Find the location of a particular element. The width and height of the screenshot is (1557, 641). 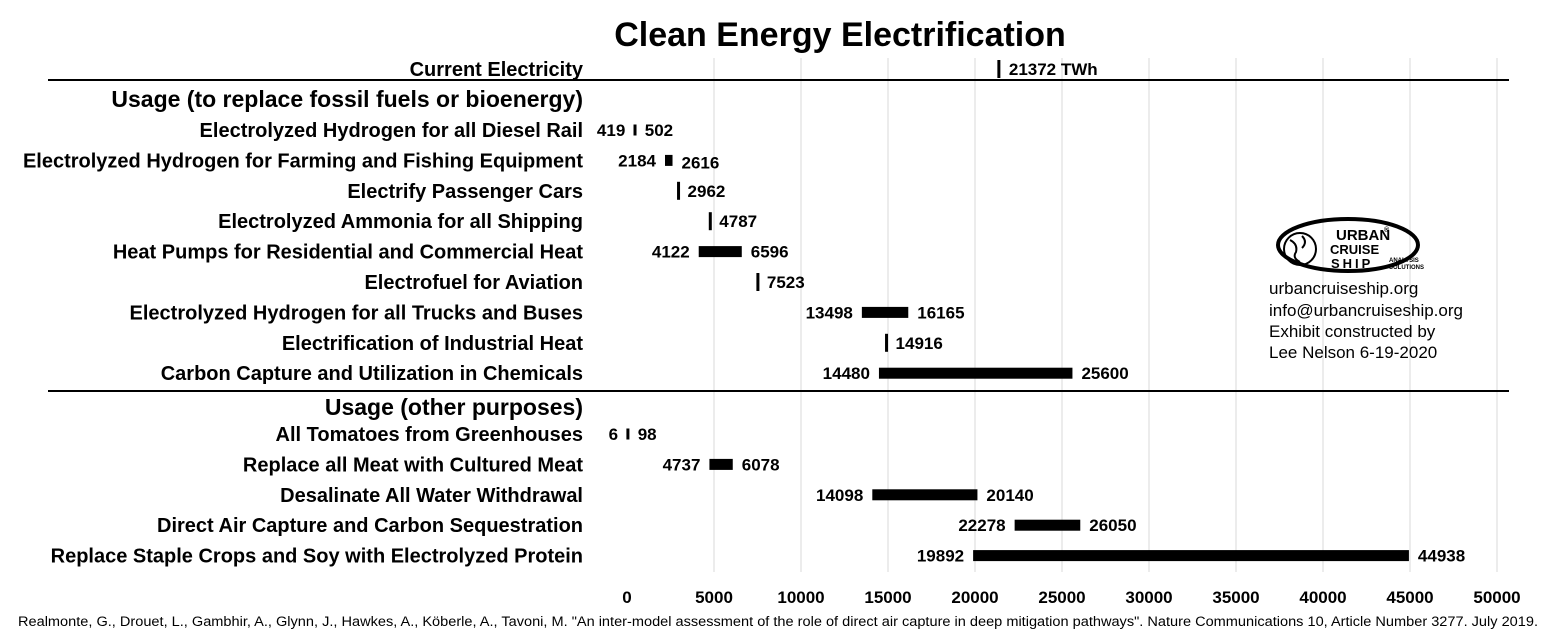

x-tick-label: 30000 is located at coordinates (1148, 597).